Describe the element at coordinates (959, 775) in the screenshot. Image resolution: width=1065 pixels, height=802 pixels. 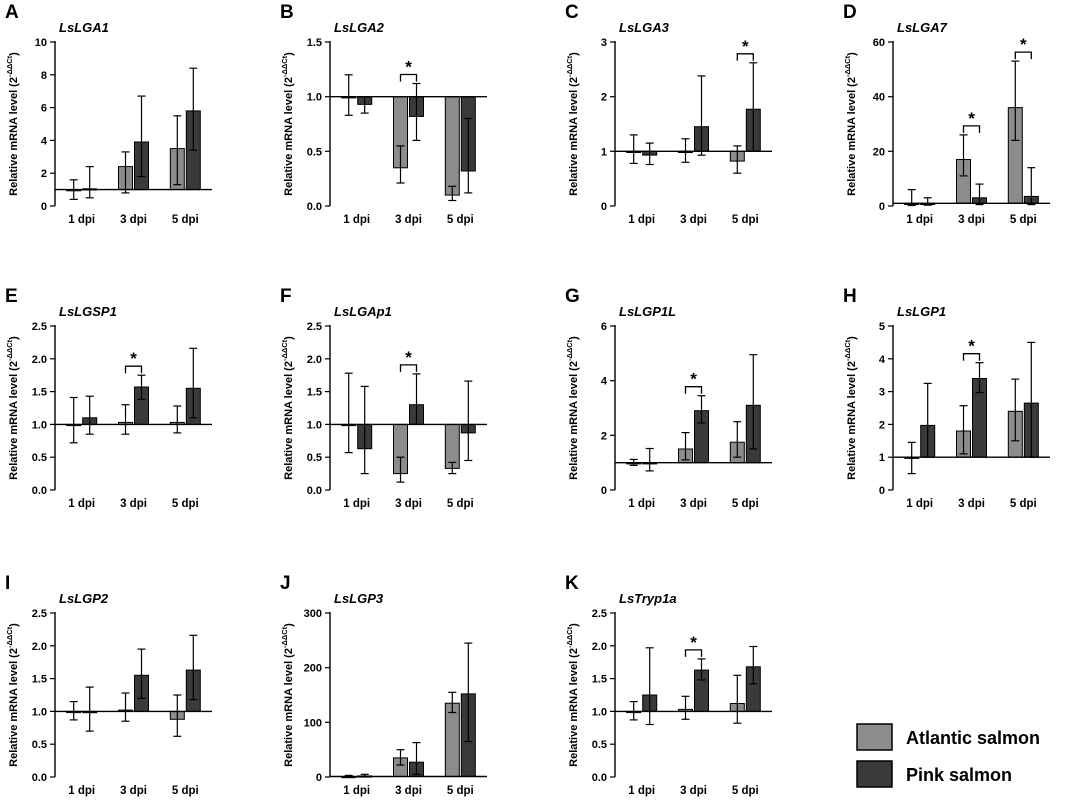
I see `legend-label-pink: Pink salmon` at that location.